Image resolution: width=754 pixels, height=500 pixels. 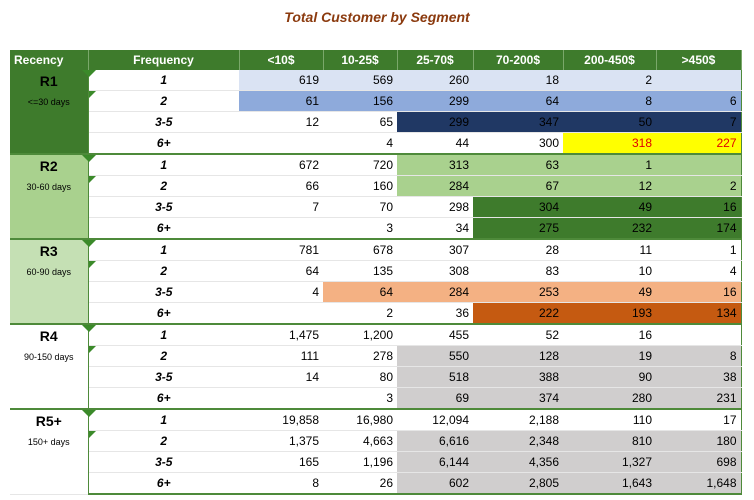 What do you see at coordinates (281, 101) in the screenshot?
I see `value-cell: 61` at bounding box center [281, 101].